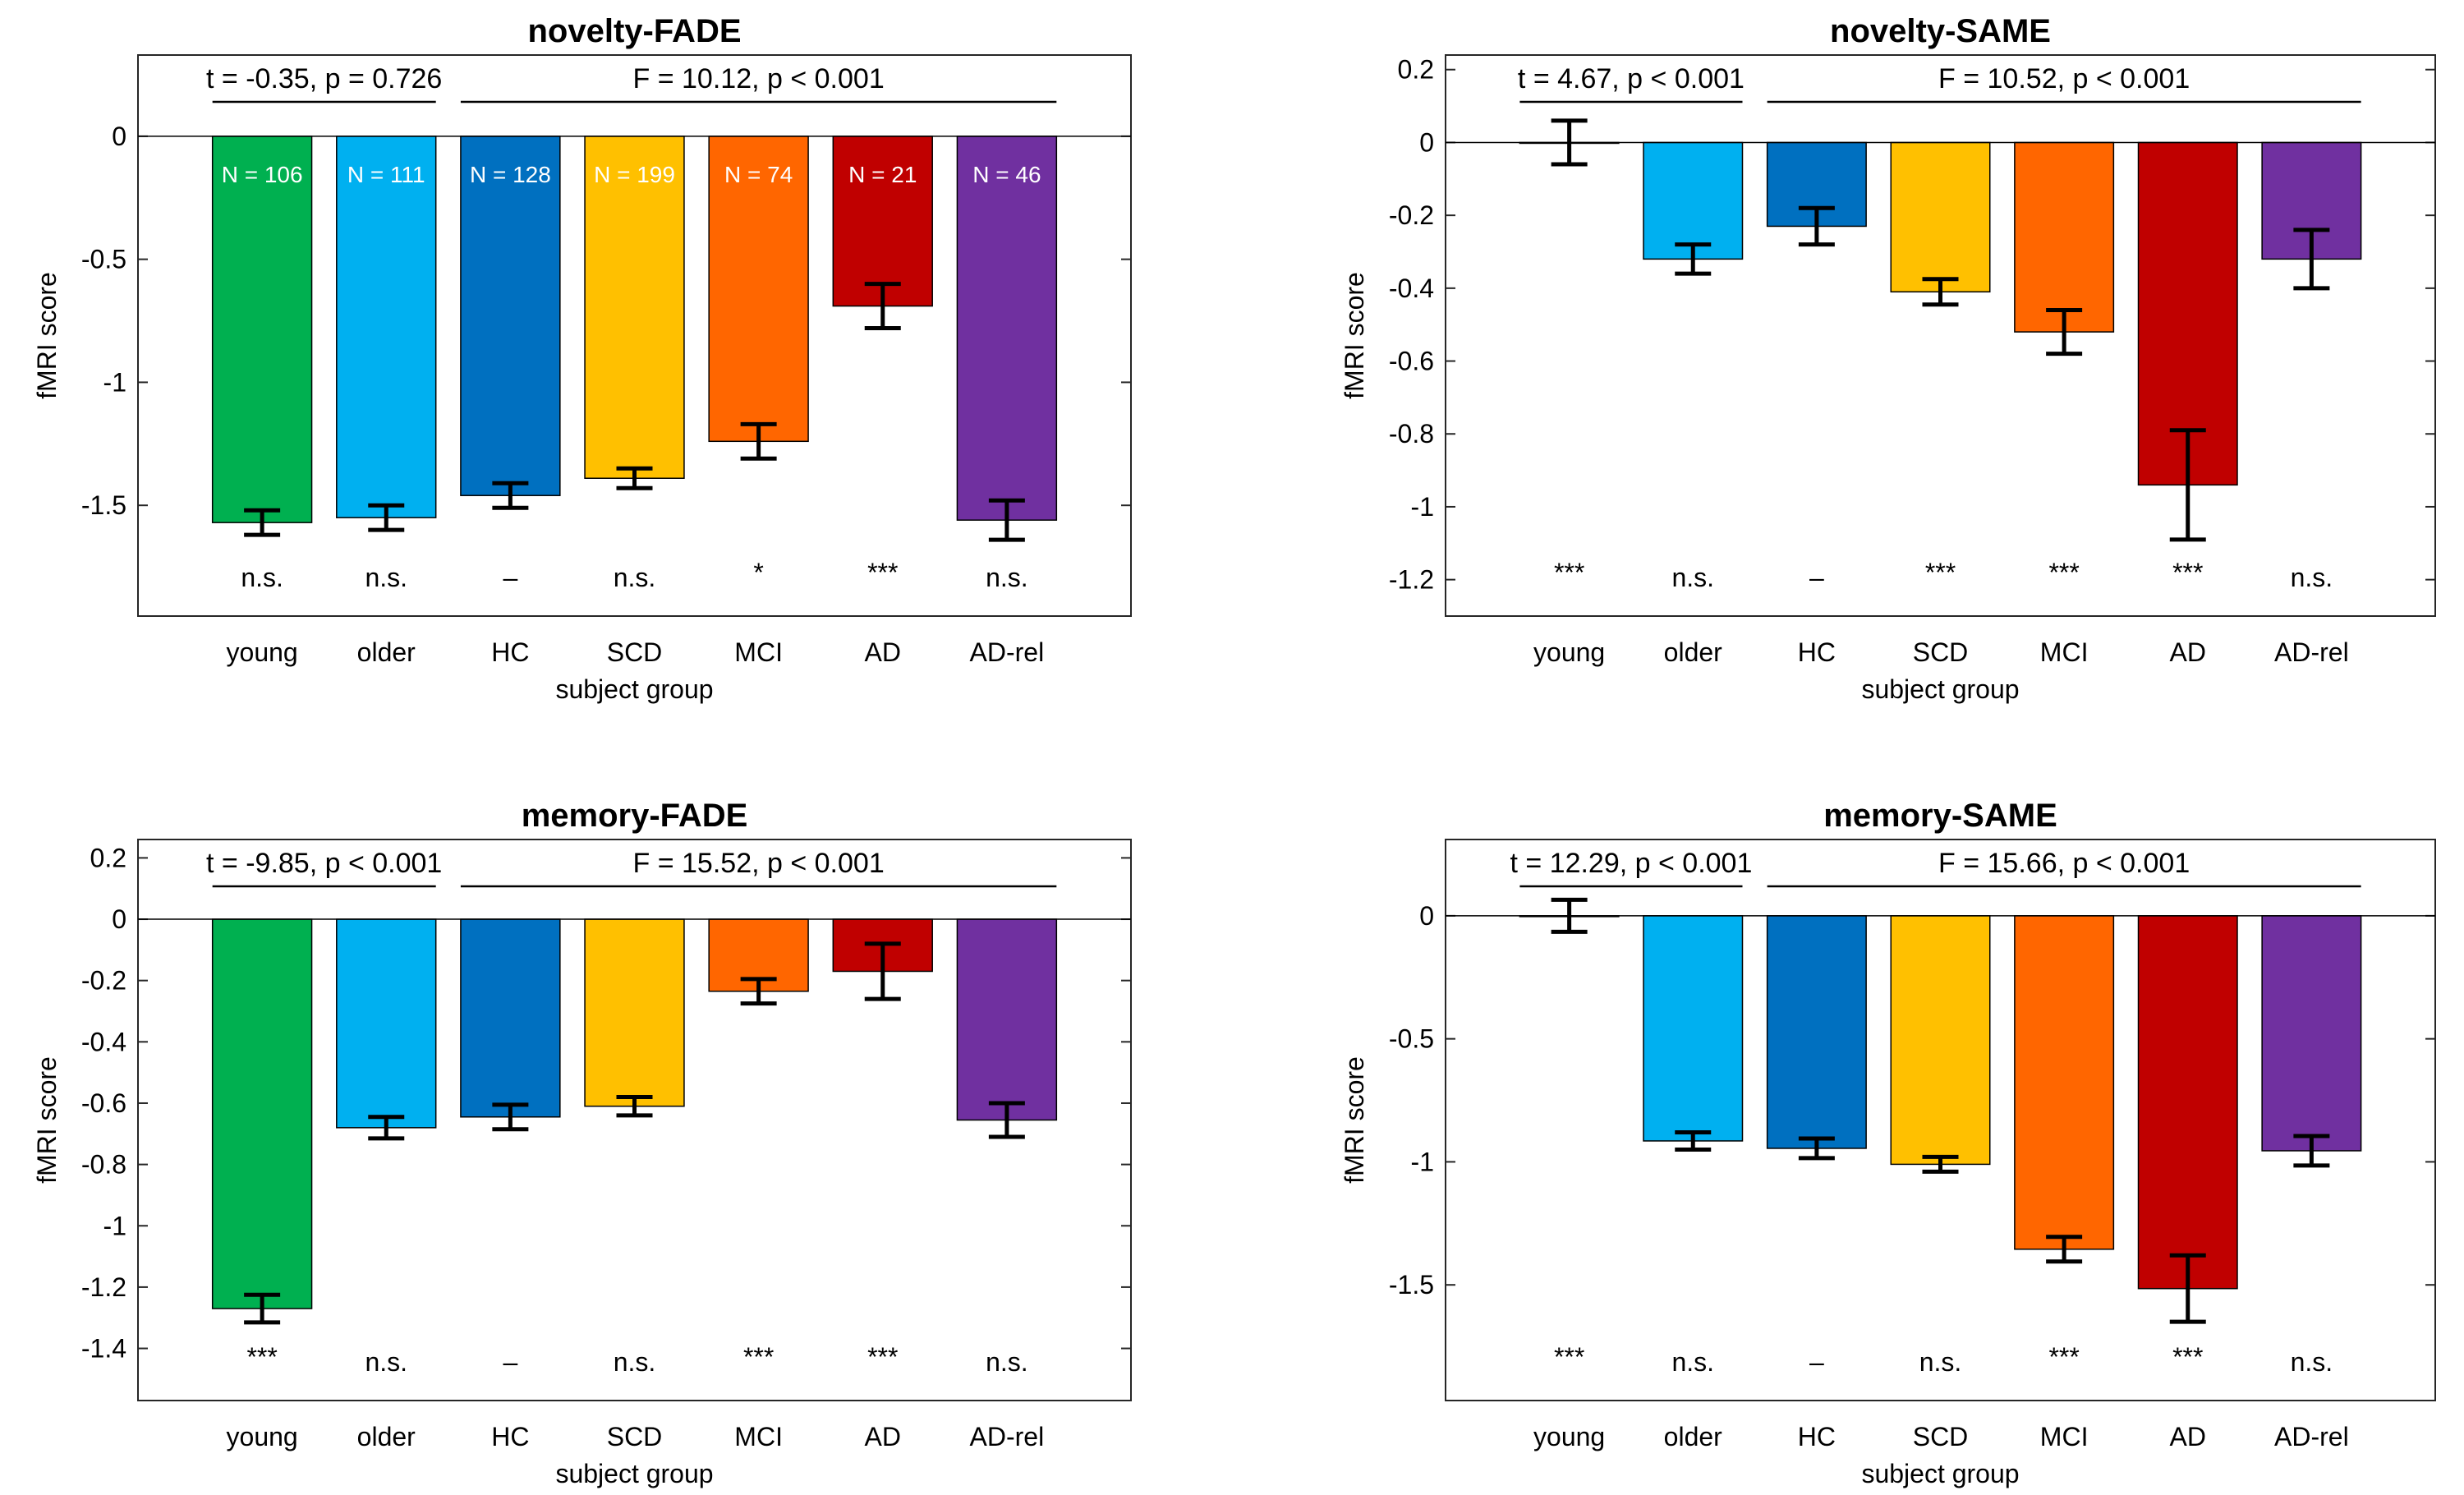 The image size is (2464, 1495). I want to click on y-tick-label: 0.2, so click(1416, 70).